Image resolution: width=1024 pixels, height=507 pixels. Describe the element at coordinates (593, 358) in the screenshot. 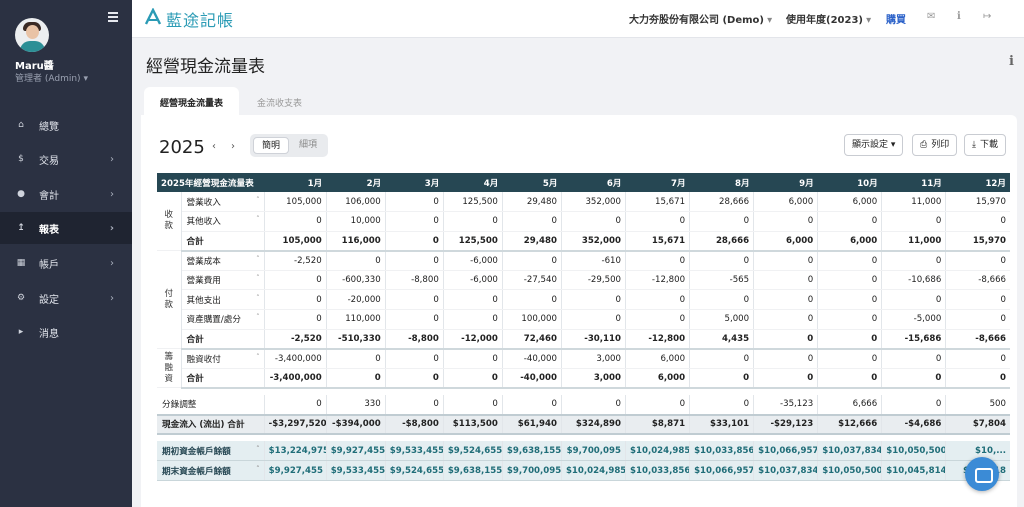

I see `table-cell: 3,000` at that location.